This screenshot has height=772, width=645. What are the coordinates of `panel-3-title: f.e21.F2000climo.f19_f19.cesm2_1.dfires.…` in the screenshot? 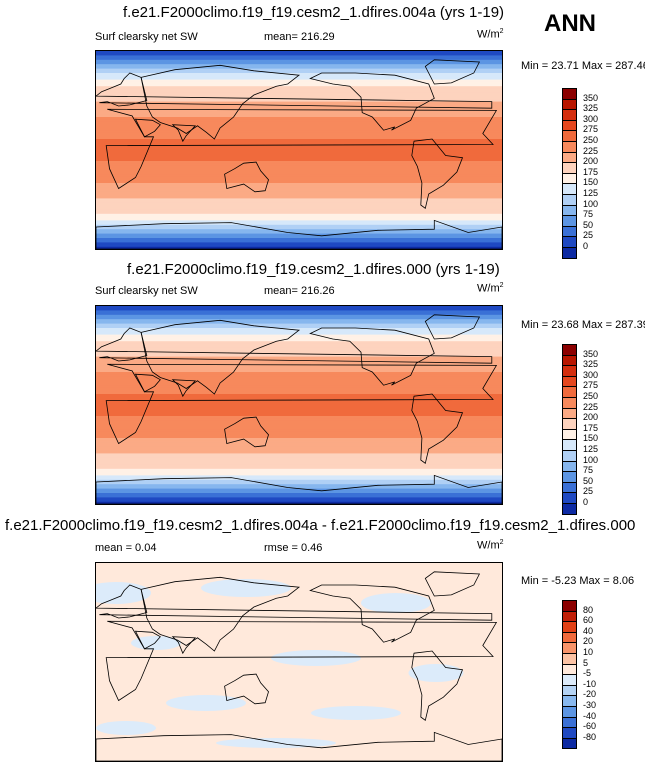 It's located at (320, 525).